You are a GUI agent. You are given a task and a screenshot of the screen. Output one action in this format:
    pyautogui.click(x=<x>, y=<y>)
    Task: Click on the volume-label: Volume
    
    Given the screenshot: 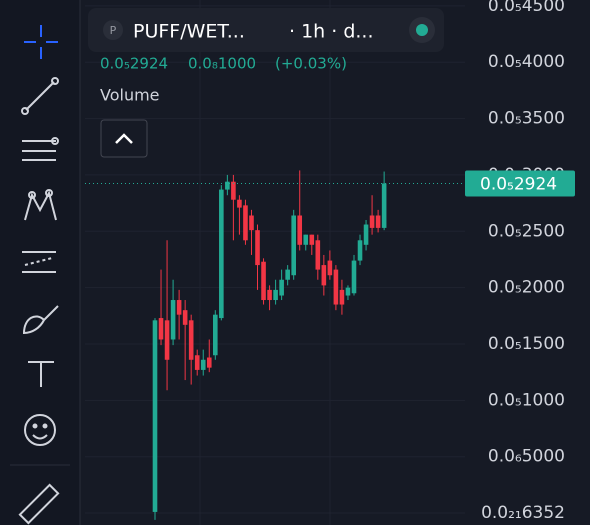 What is the action you would take?
    pyautogui.click(x=130, y=95)
    